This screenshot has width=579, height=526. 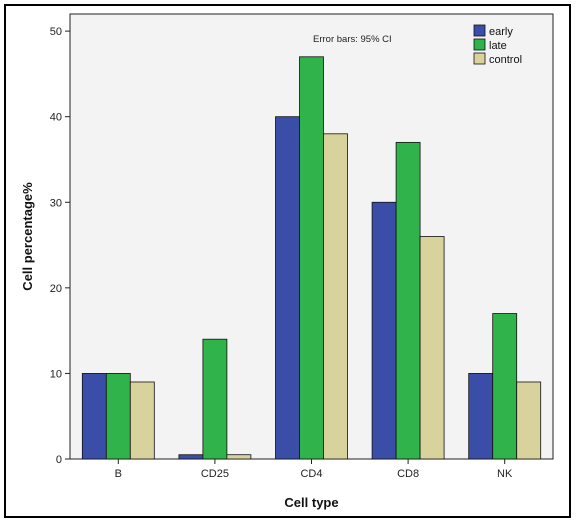 I want to click on legend-label-late: late, so click(x=498, y=46).